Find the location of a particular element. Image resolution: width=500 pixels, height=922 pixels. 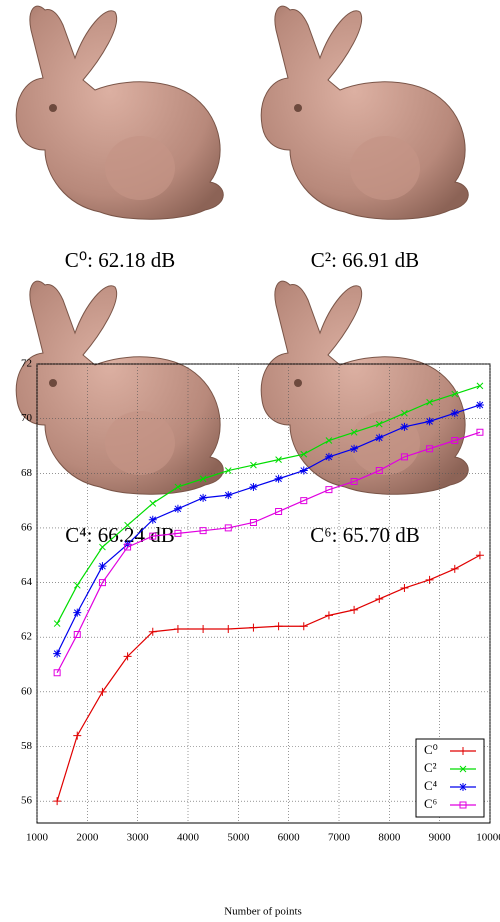

x-tick-label: 4000 is located at coordinates (188, 838).